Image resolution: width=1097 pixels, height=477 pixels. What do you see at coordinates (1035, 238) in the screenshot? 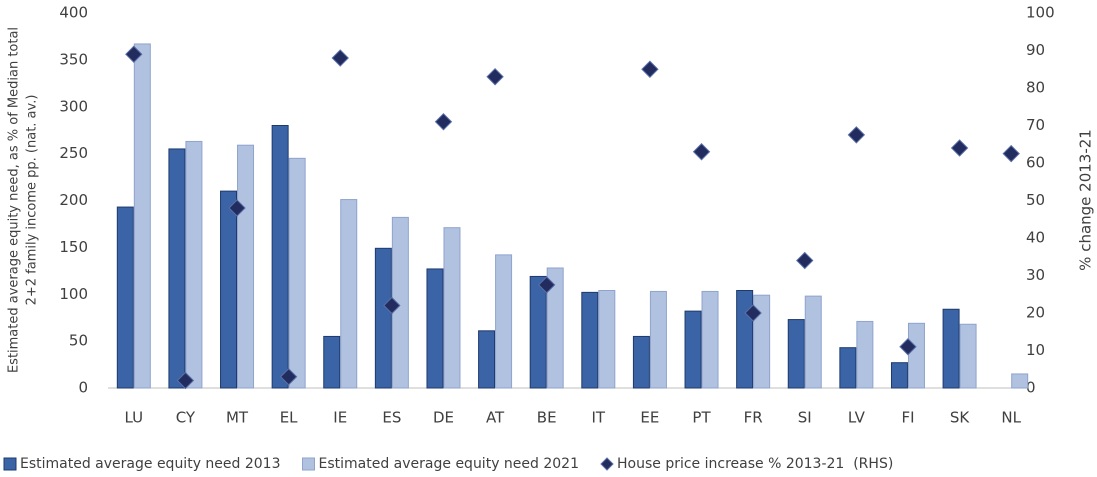
I see `y2-tick-label: 40` at bounding box center [1035, 238].